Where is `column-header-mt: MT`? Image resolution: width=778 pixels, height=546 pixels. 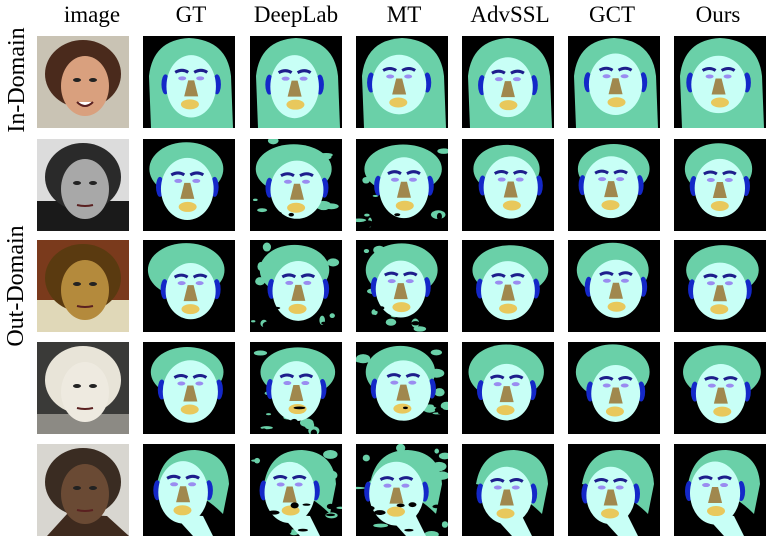
column-header-mt: MT is located at coordinates (404, 14).